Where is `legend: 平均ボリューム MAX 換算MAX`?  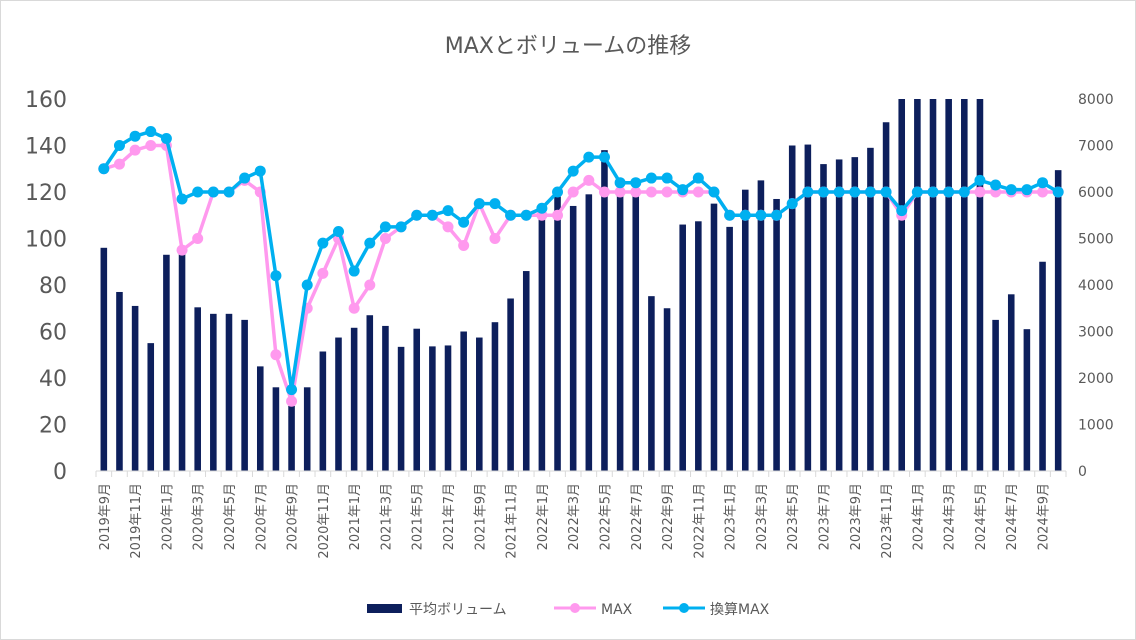
legend: 平均ボリューム MAX 換算MAX is located at coordinates (568, 610).